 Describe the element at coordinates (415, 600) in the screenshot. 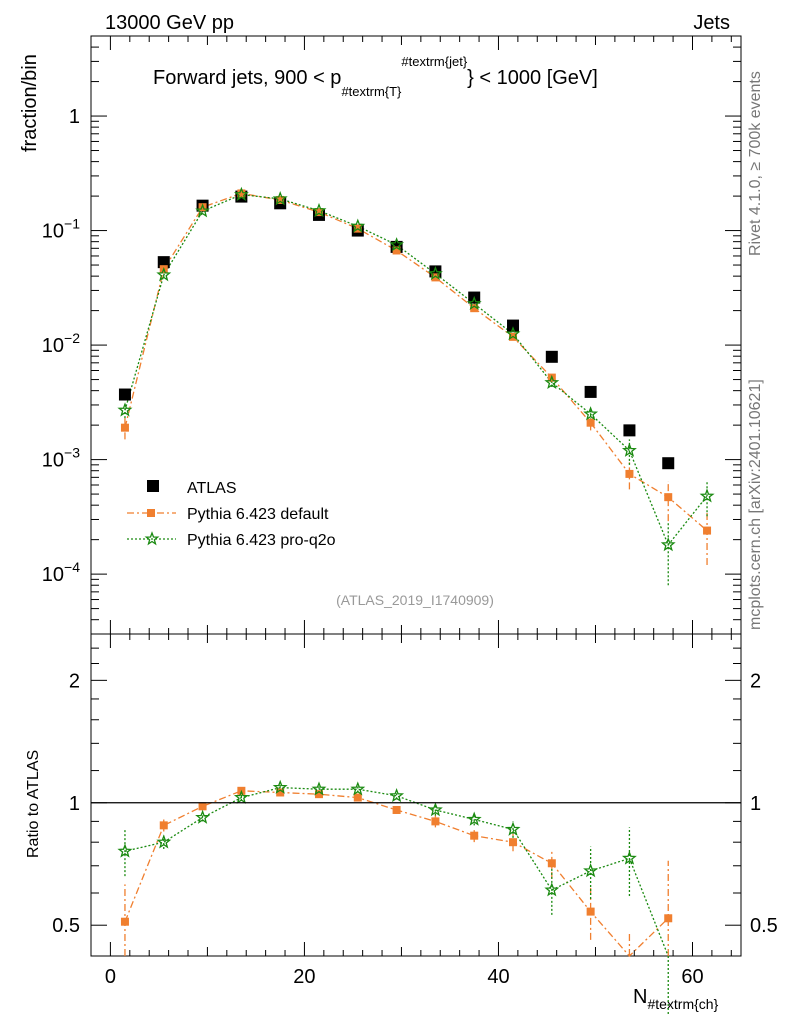

I see `analysis-watermark: (ATLAS_2019_I1740909)` at that location.